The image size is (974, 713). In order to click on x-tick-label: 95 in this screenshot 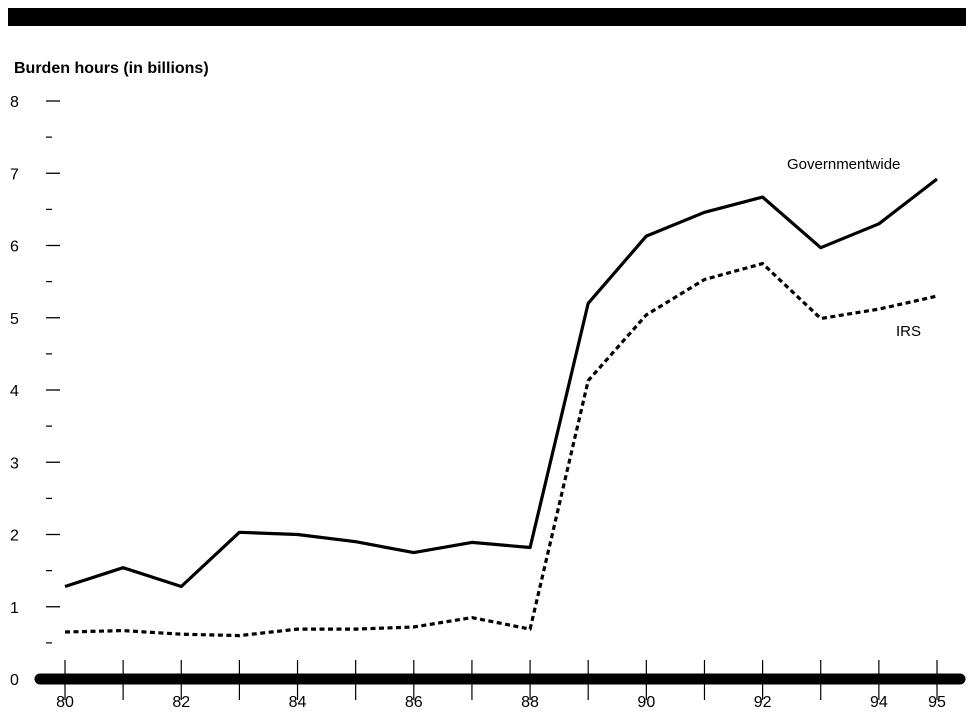, I will do `click(937, 702)`.